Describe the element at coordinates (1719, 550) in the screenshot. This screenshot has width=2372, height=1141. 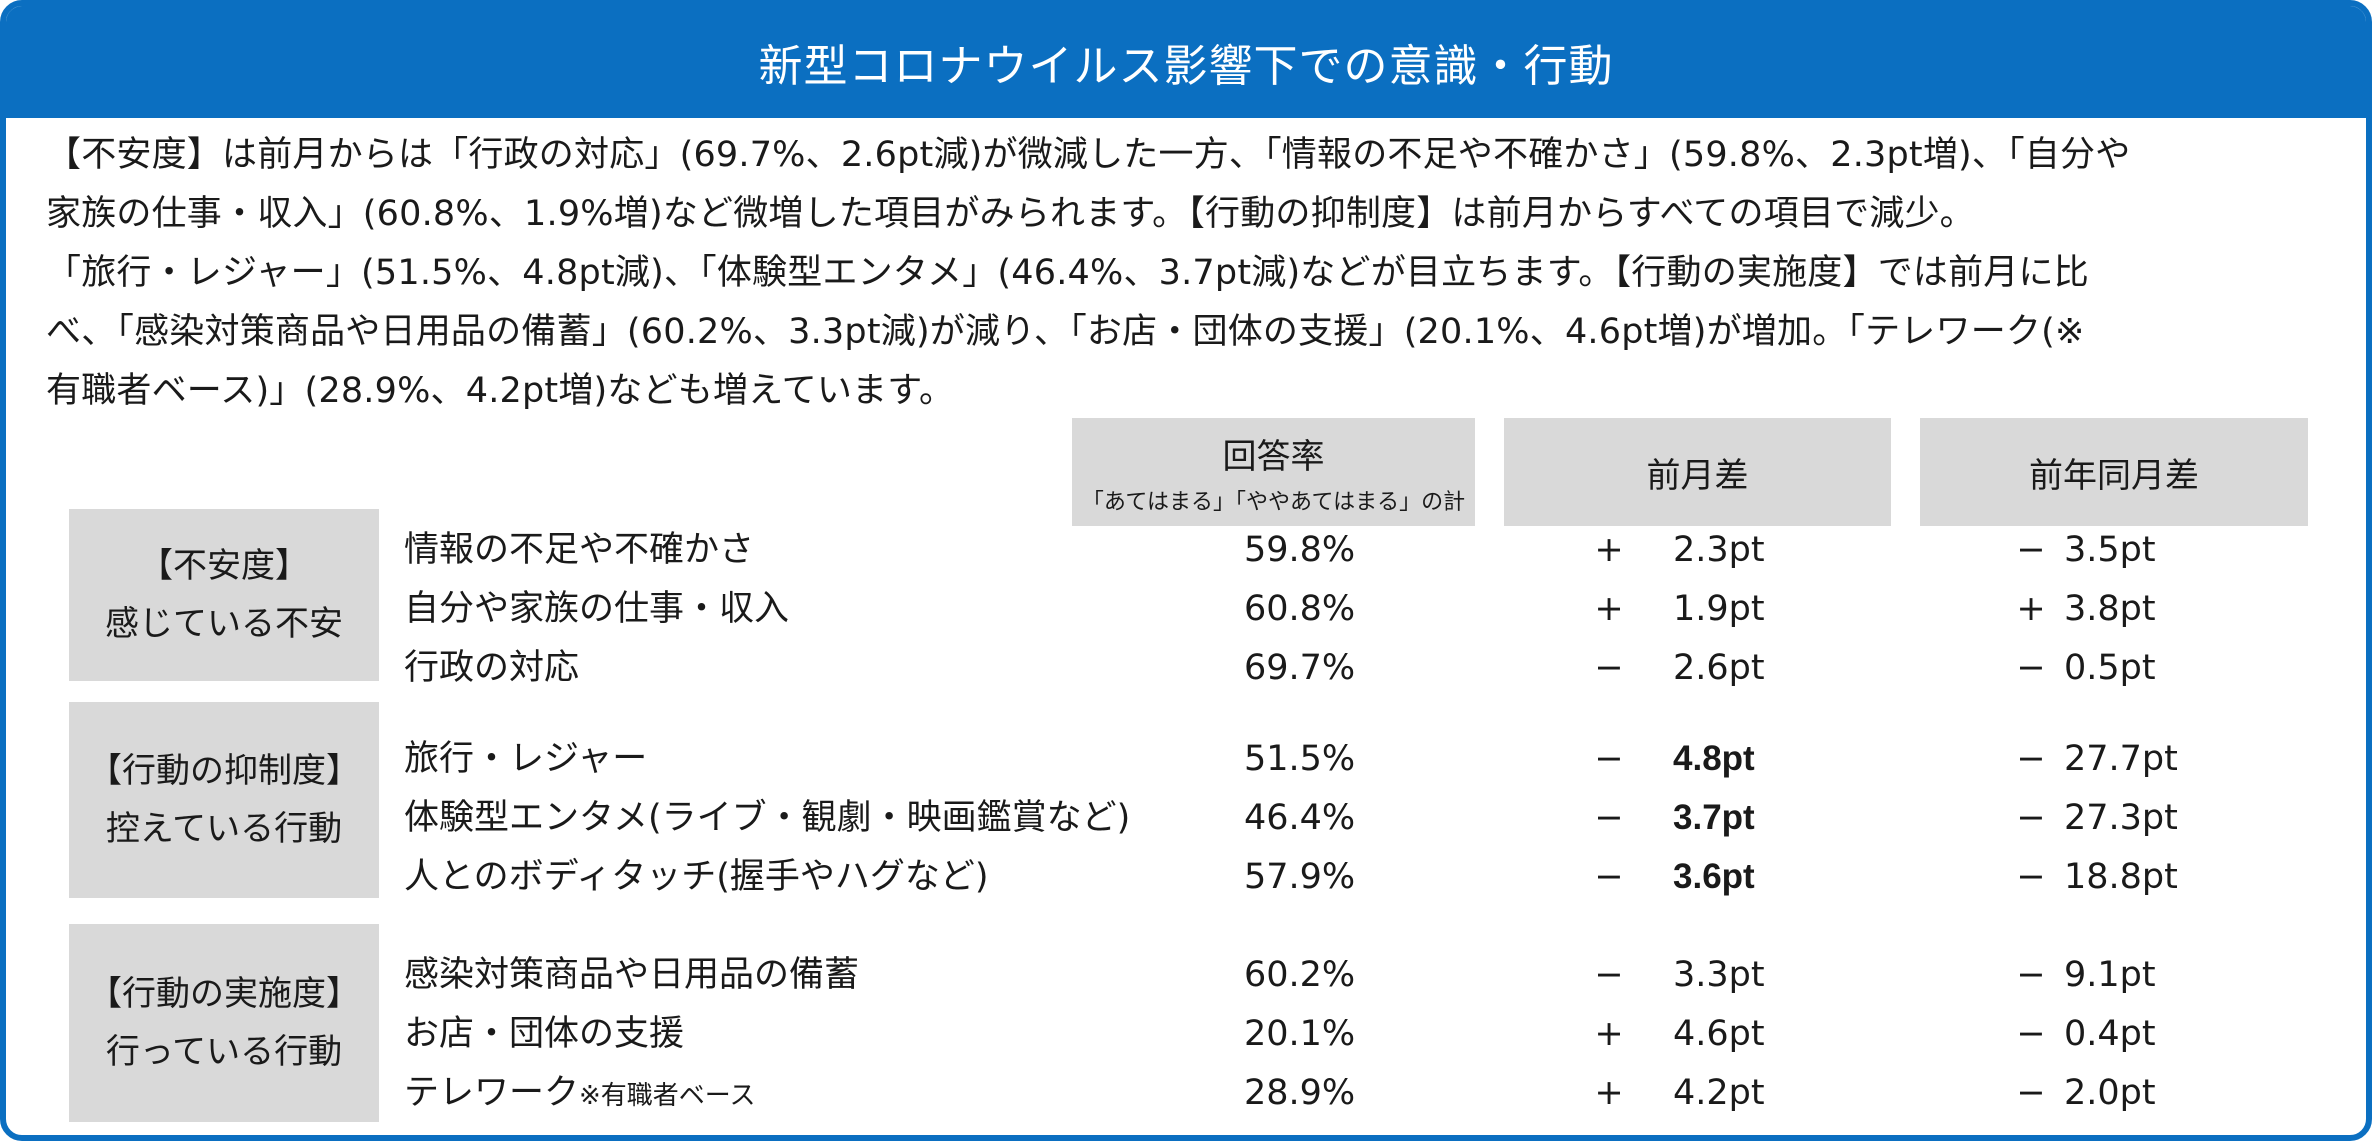
I see `mom-value: 2.3pt` at that location.